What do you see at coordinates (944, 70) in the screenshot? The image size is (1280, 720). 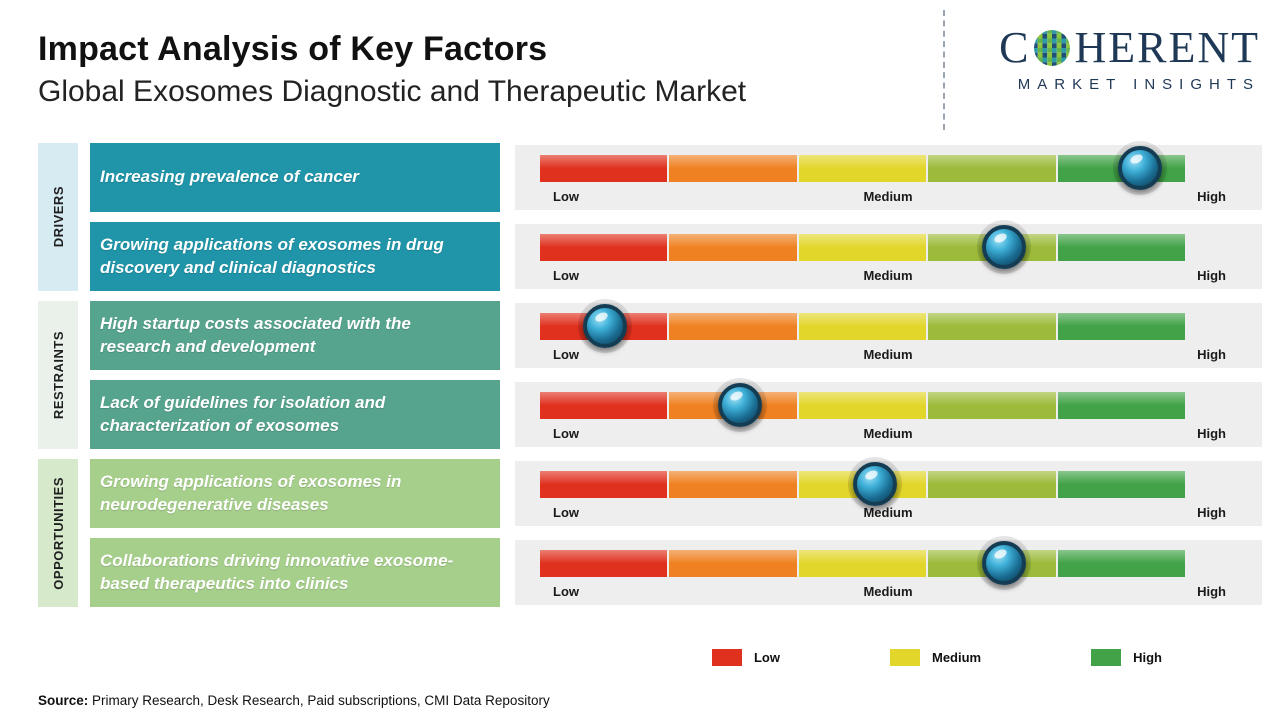 I see `divider-dashed` at bounding box center [944, 70].